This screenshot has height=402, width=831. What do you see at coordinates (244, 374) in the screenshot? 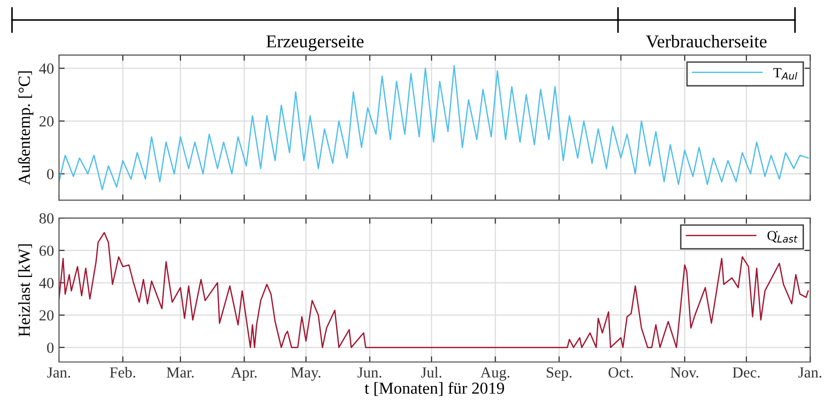
I see `x-tick-label: Apr.` at bounding box center [244, 374].